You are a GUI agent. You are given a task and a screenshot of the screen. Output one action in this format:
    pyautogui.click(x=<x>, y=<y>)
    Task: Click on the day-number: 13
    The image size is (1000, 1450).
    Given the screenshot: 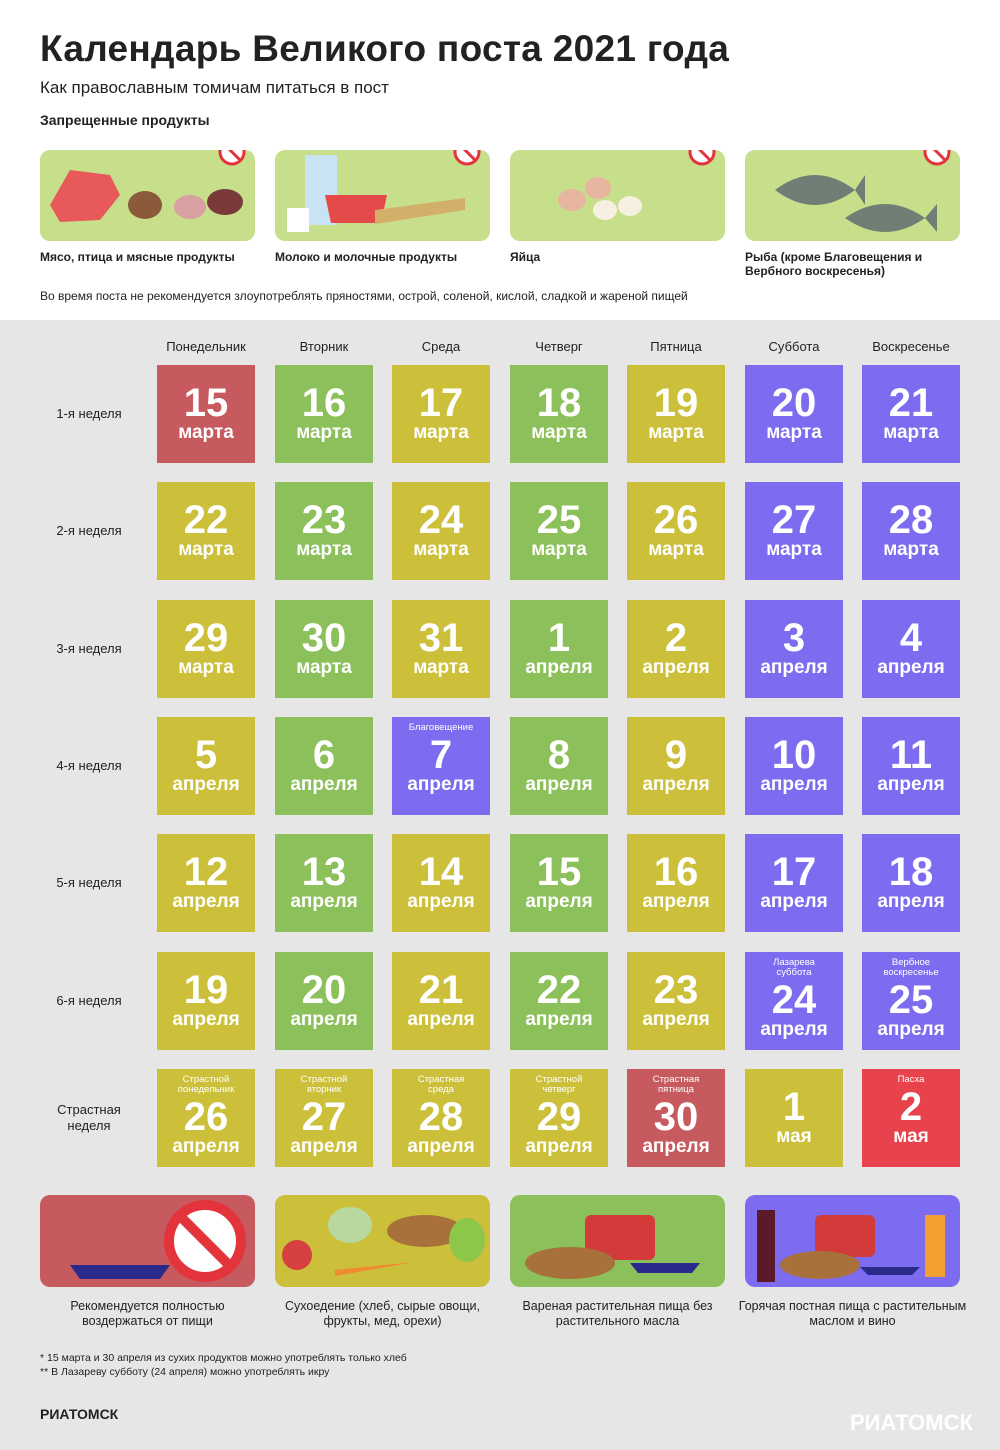 What is the action you would take?
    pyautogui.click(x=324, y=872)
    